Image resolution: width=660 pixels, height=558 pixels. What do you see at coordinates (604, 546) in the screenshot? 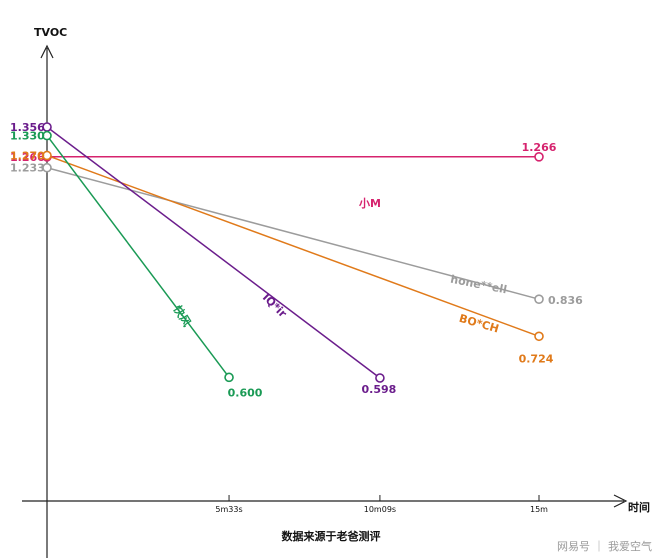
I see `watermark: 网易号 ｜ 我爱空气` at bounding box center [604, 546].